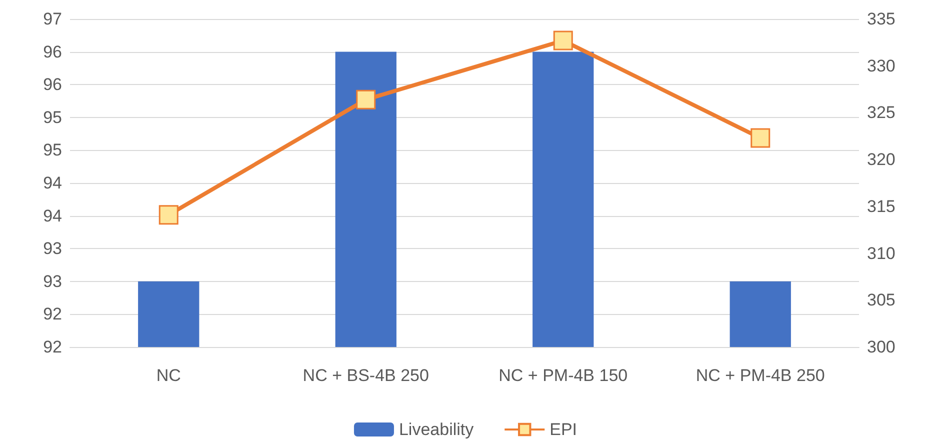 This screenshot has width=931, height=445. What do you see at coordinates (168, 375) in the screenshot?
I see `x-tick-label: NC` at bounding box center [168, 375].